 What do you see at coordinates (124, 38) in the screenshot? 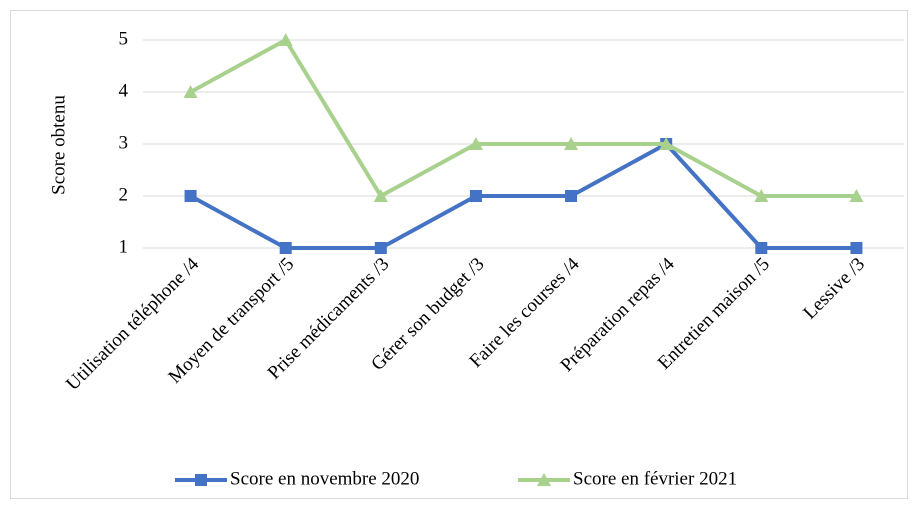
I see `y-tick-label: 5` at bounding box center [124, 38].